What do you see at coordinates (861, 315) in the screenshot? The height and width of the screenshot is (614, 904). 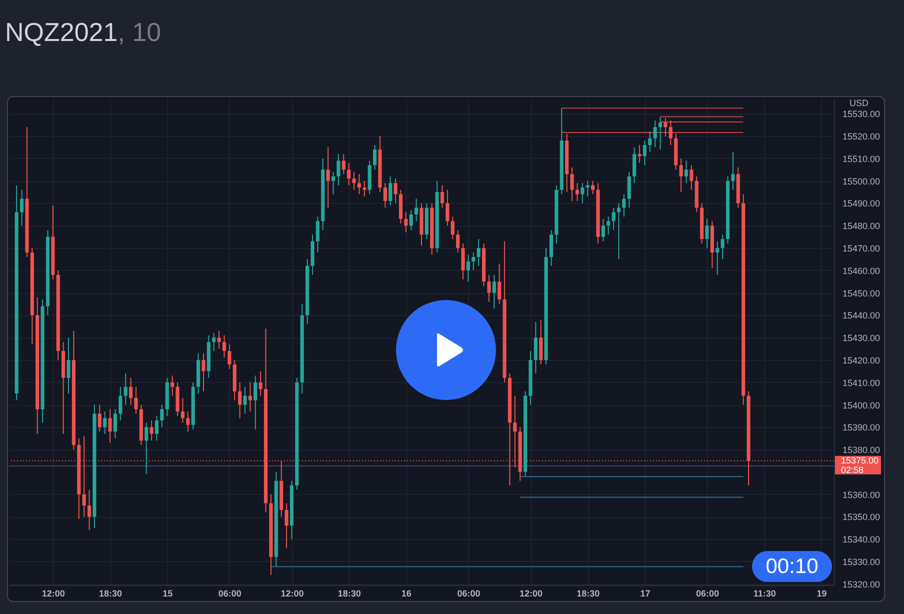 I see `y-tick-label: 15440.00` at bounding box center [861, 315].